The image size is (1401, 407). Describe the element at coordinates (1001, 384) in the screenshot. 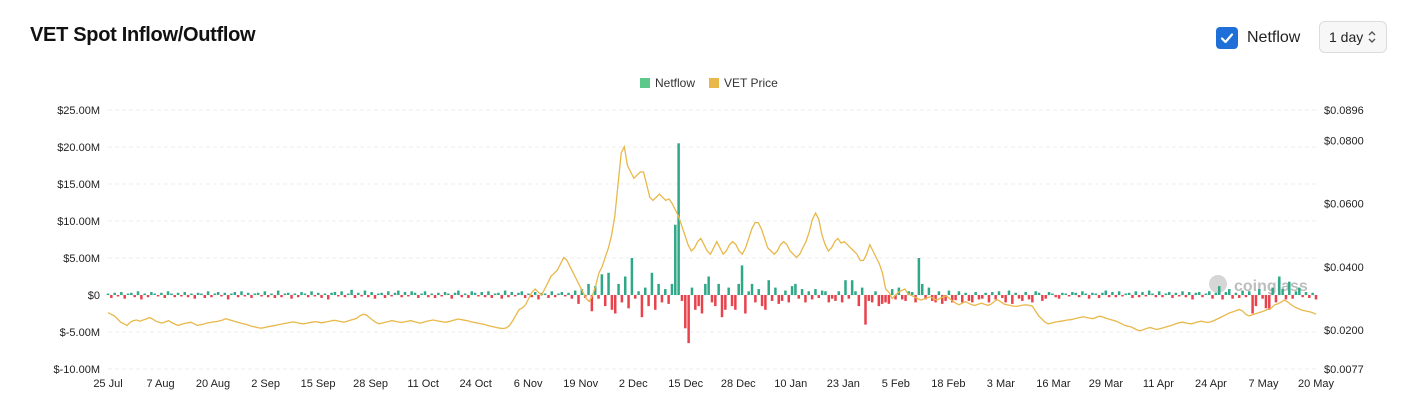

I see `x-tick-label: 3 Mar` at that location.